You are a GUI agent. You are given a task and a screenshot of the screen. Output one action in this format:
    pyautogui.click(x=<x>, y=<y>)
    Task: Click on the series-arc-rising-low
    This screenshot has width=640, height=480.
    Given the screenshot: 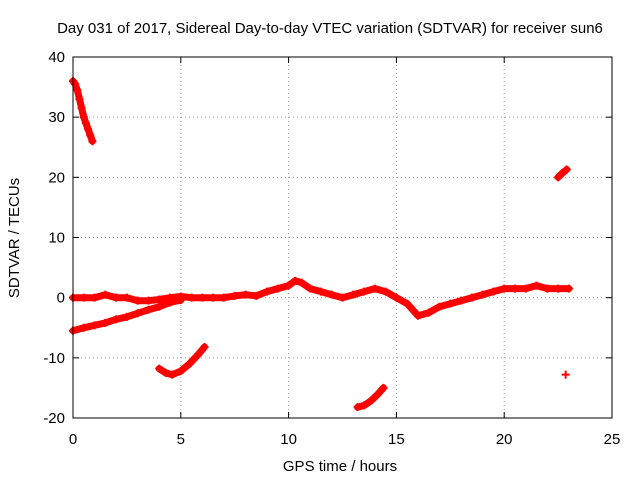 What is the action you would take?
    pyautogui.click(x=127, y=315)
    